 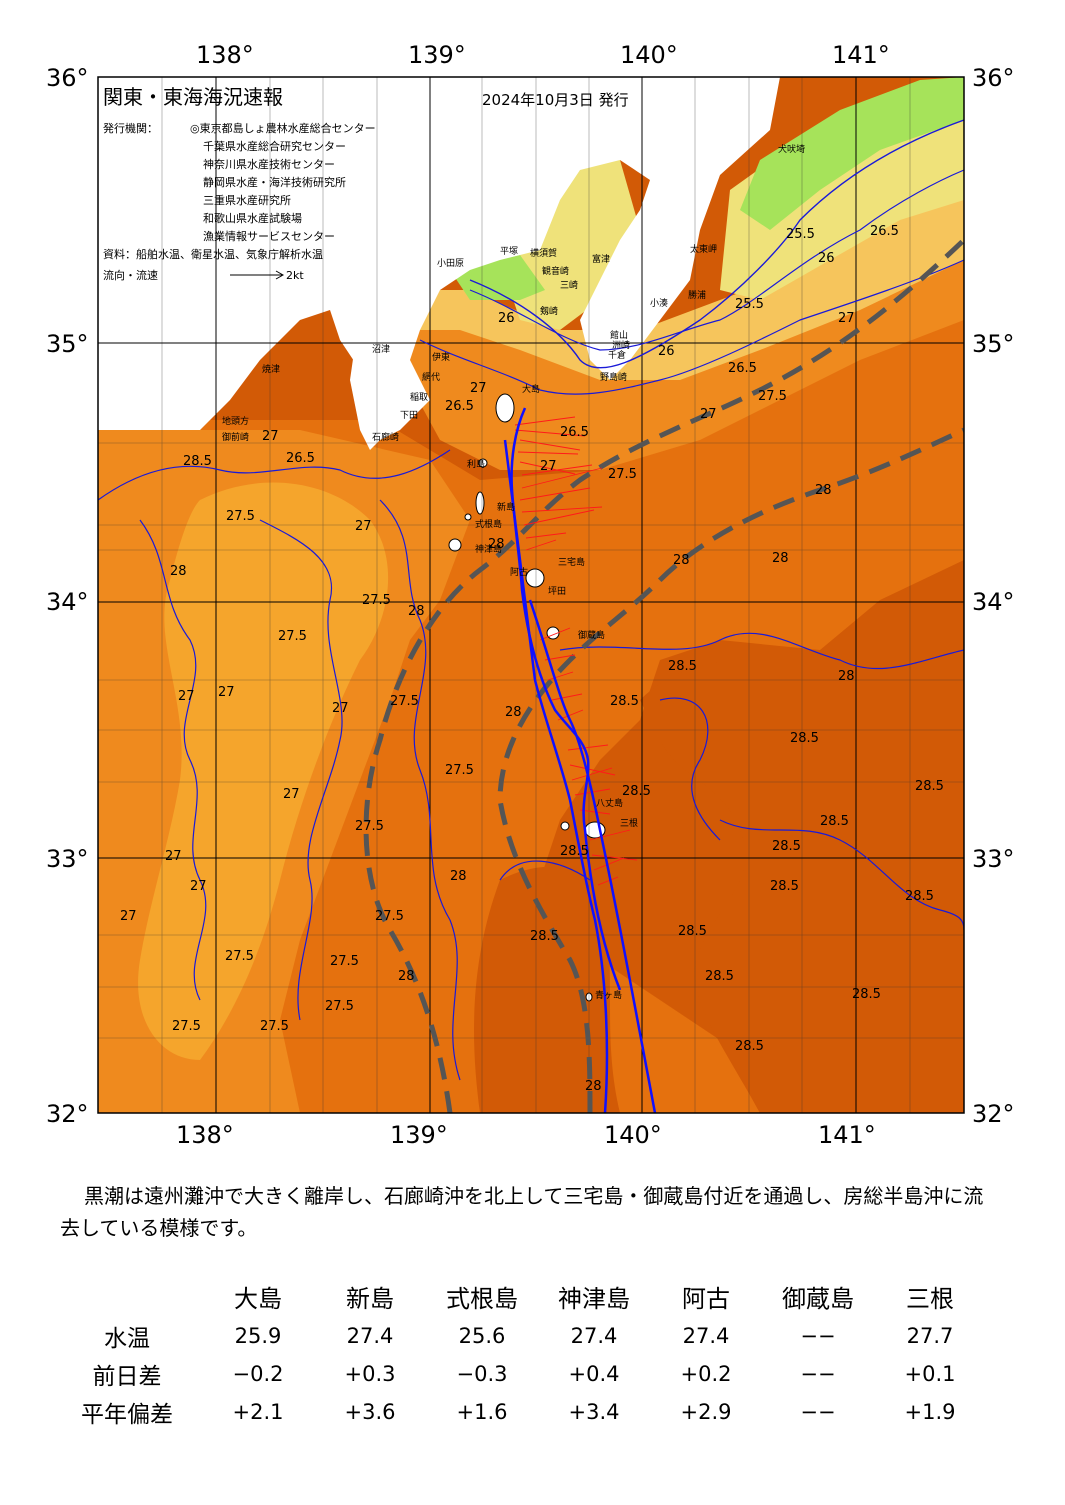 What do you see at coordinates (706, 1412) in the screenshot?
I see `table-cell: +2.9` at bounding box center [706, 1412].